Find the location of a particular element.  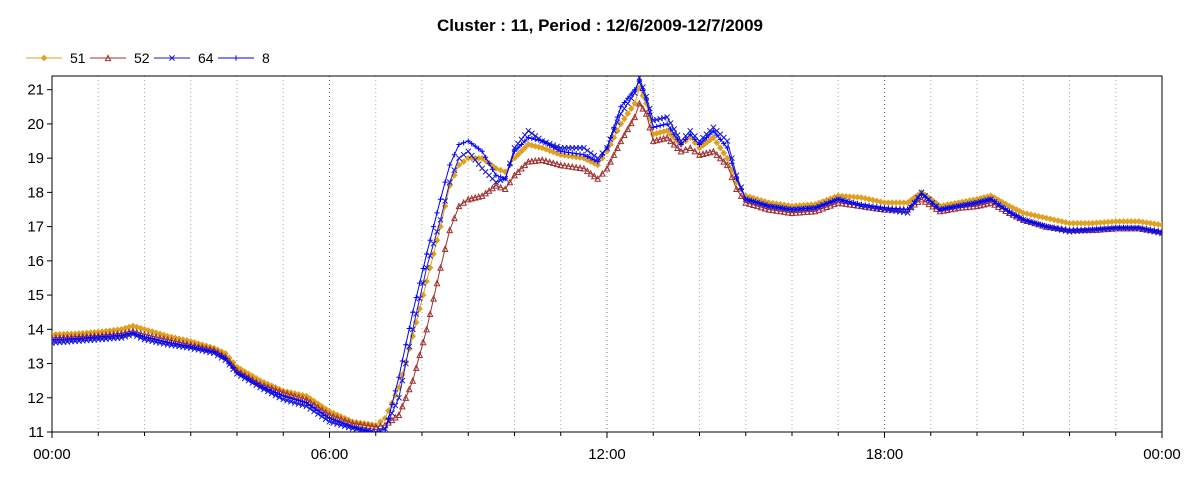

y-tick-label: 19 is located at coordinates (35, 158).